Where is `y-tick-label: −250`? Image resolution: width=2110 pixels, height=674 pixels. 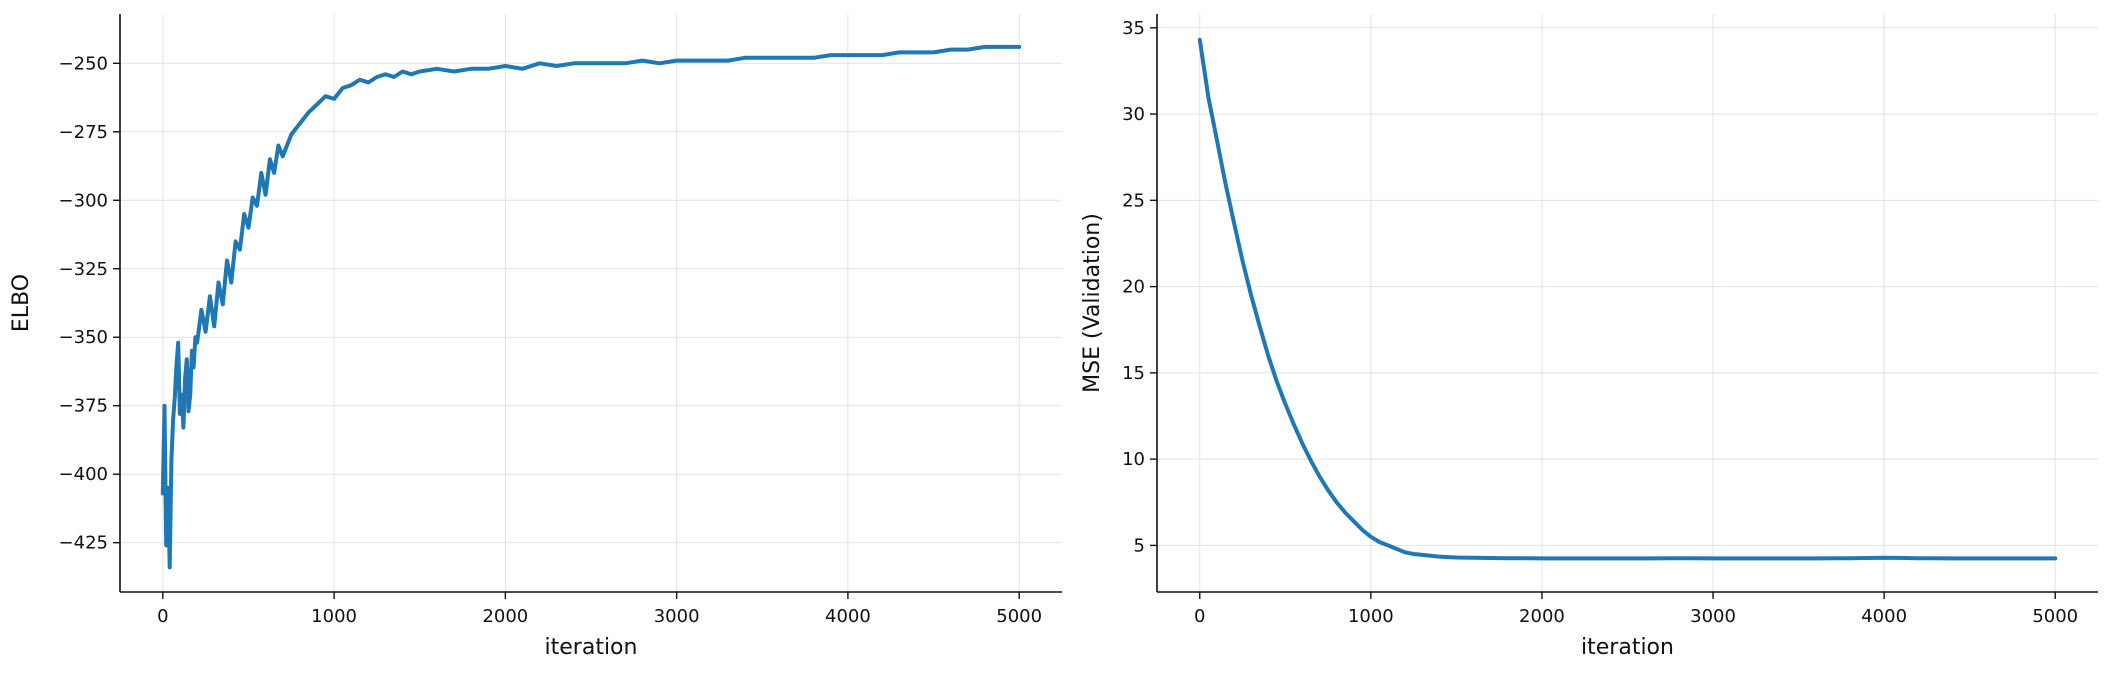
y-tick-label: −250 is located at coordinates (83, 63).